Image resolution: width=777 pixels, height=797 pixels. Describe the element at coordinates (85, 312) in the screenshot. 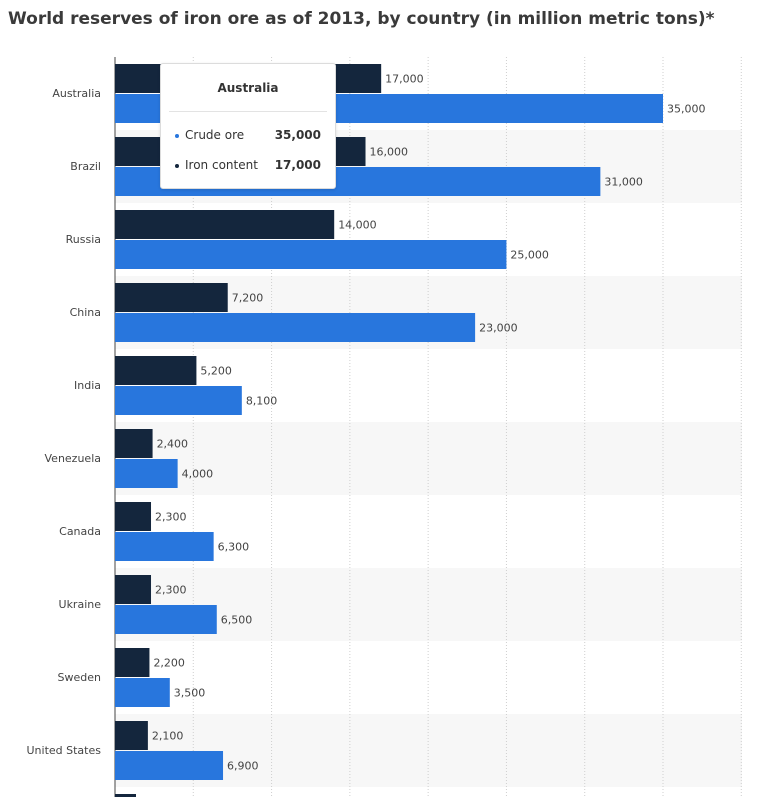

I see `category-label: China` at that location.